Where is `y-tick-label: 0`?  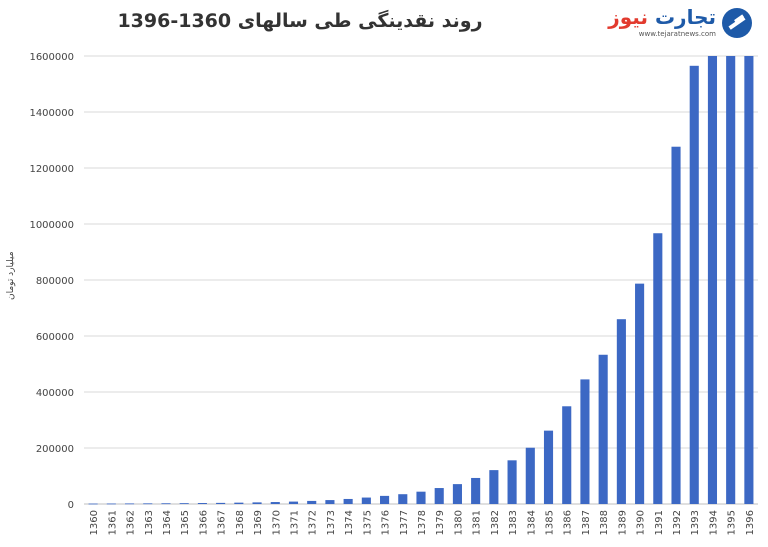
y-tick-label: 0 is located at coordinates (71, 505).